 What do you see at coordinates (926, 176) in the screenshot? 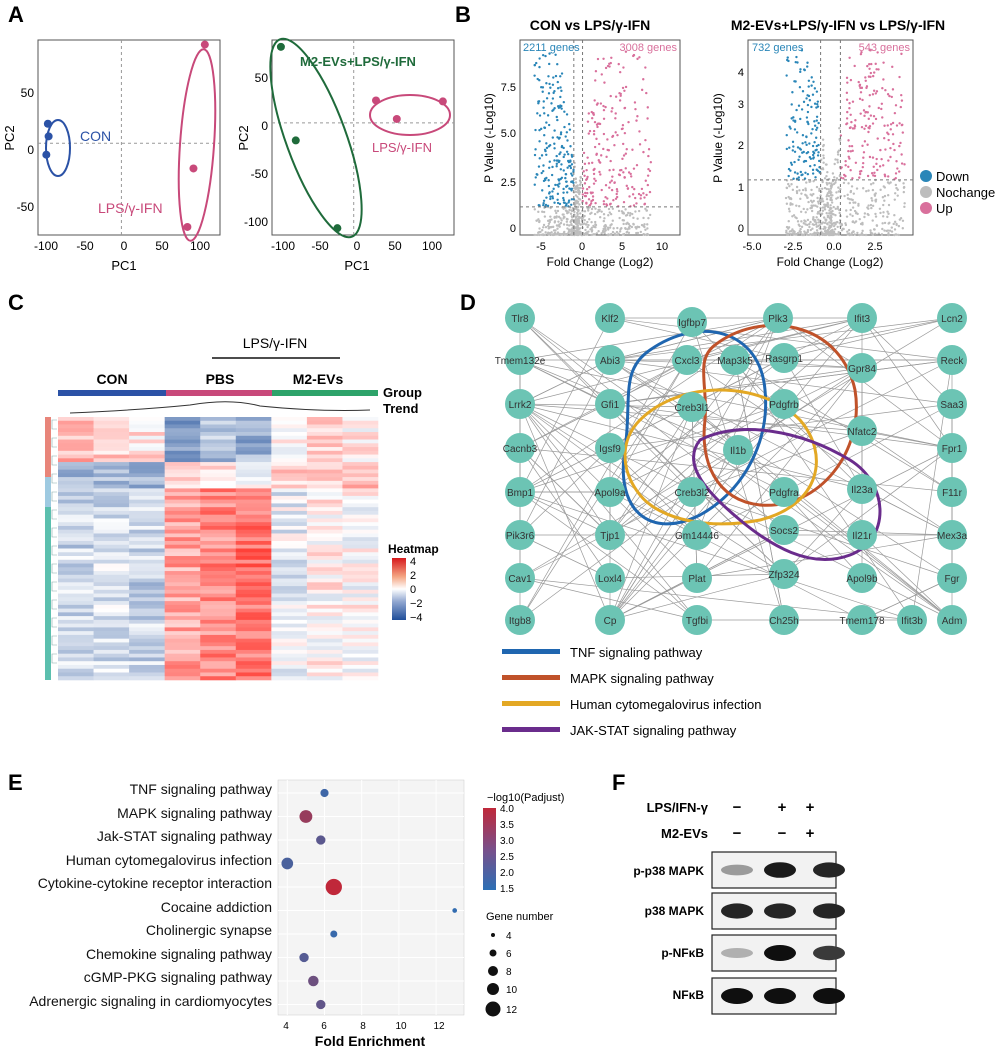
I see `legend-down-swatch` at bounding box center [926, 176].